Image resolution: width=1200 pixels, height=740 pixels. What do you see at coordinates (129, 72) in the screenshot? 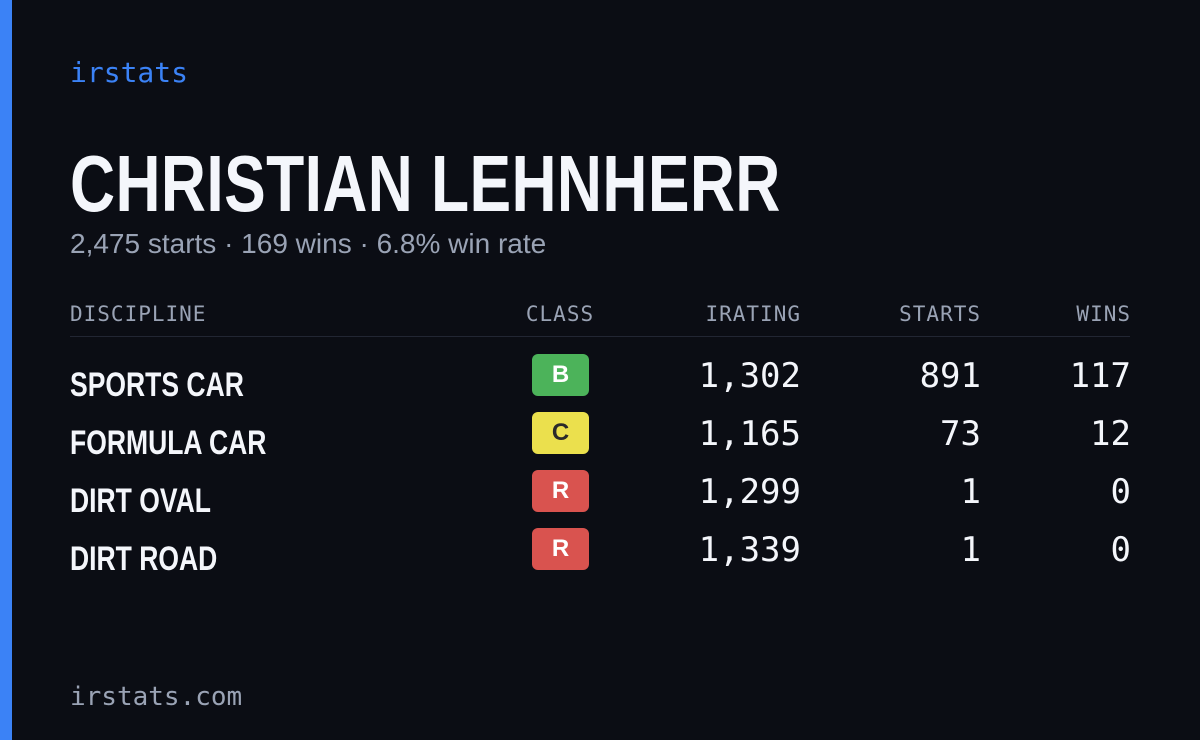
I see `brand: irstats` at bounding box center [129, 72].